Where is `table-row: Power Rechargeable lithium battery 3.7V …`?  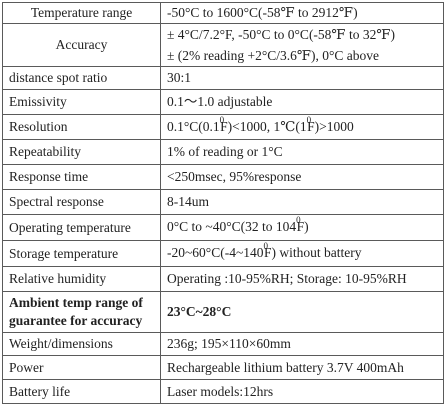 table-row: Power Rechargeable lithium battery 3.7V … is located at coordinates (223, 367).